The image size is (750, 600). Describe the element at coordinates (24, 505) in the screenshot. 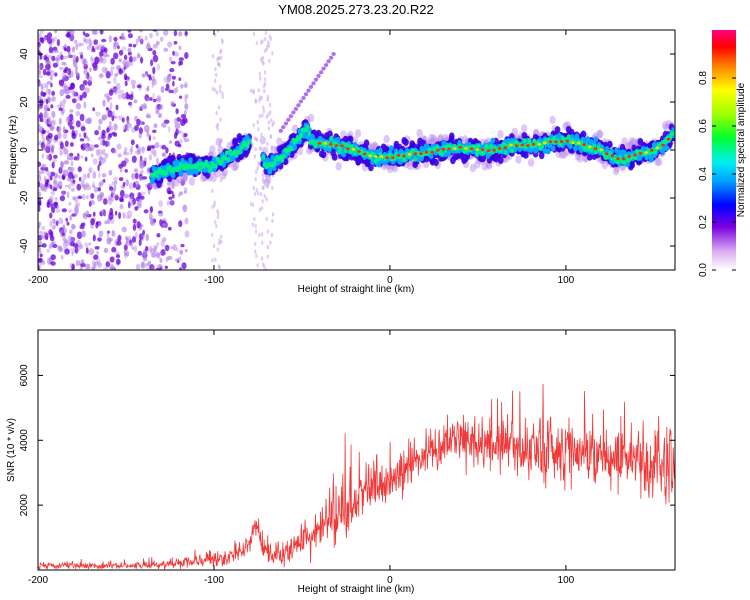

I see `y-tick-label: 2000` at that location.